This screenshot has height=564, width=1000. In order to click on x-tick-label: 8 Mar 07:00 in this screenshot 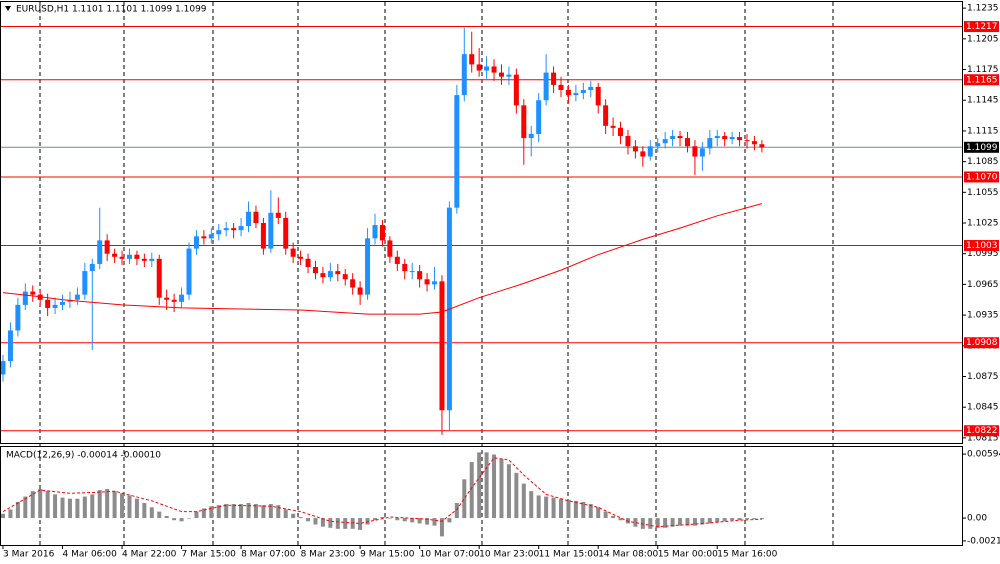, I will do `click(268, 555)`.